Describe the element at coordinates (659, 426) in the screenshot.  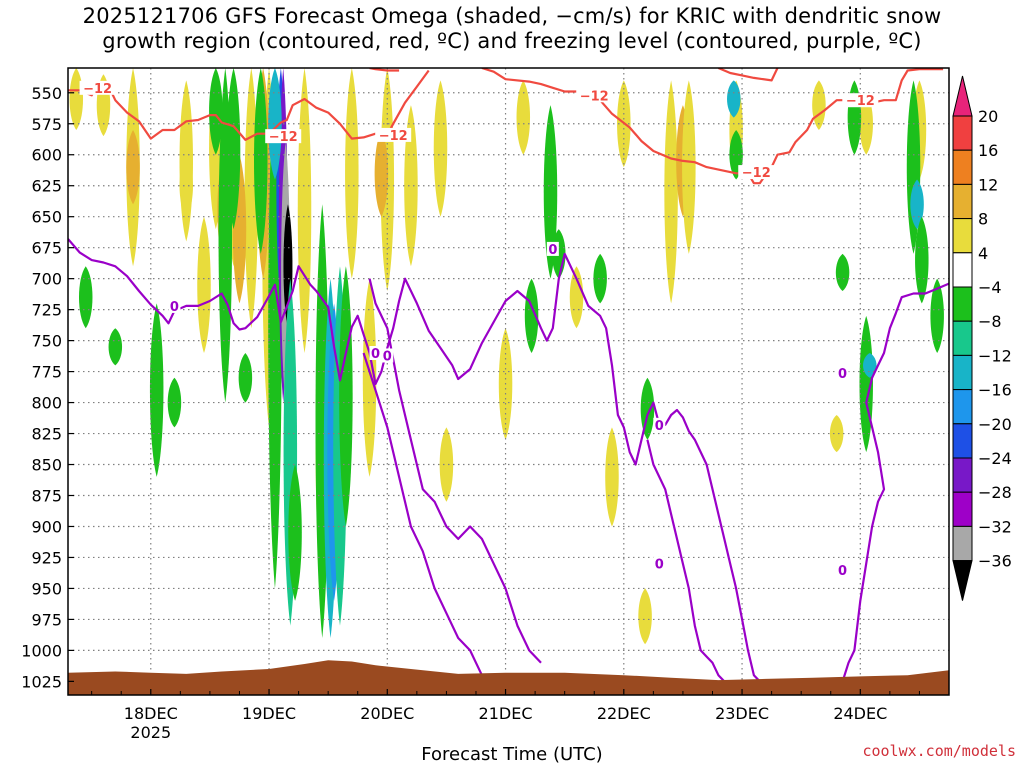
I see `freezing-label-4: 0` at that location.